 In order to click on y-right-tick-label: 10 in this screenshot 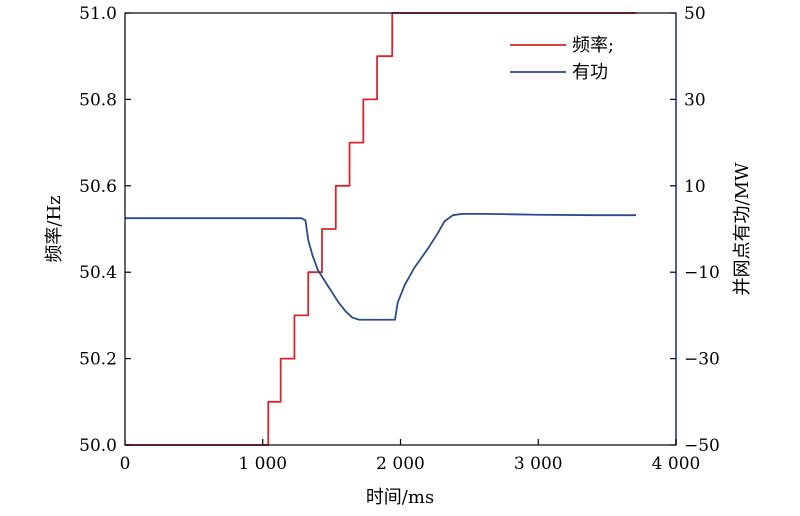, I will do `click(695, 187)`.